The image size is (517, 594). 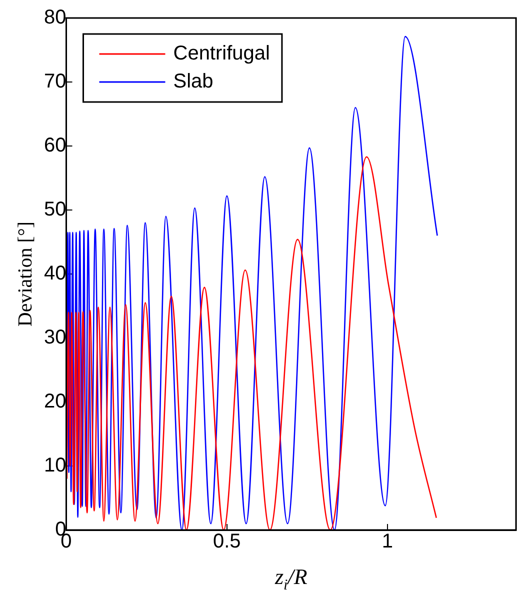 I want to click on x-tick-label: 1, so click(x=388, y=541).